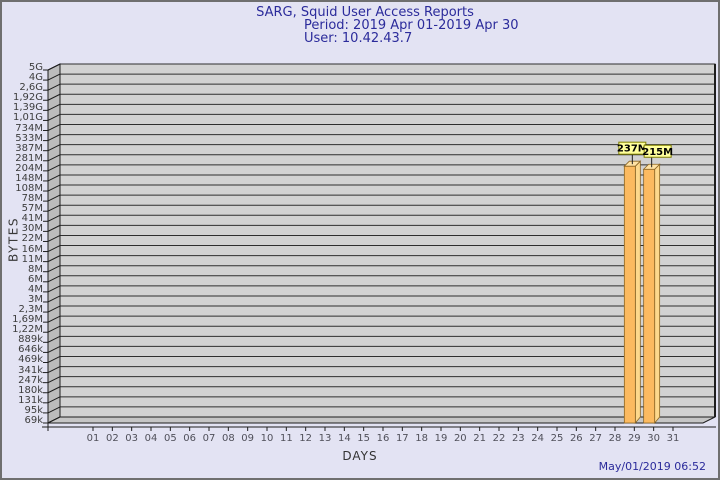  What do you see at coordinates (29, 189) in the screenshot?
I see `y-tick-label: 108M` at bounding box center [29, 189].